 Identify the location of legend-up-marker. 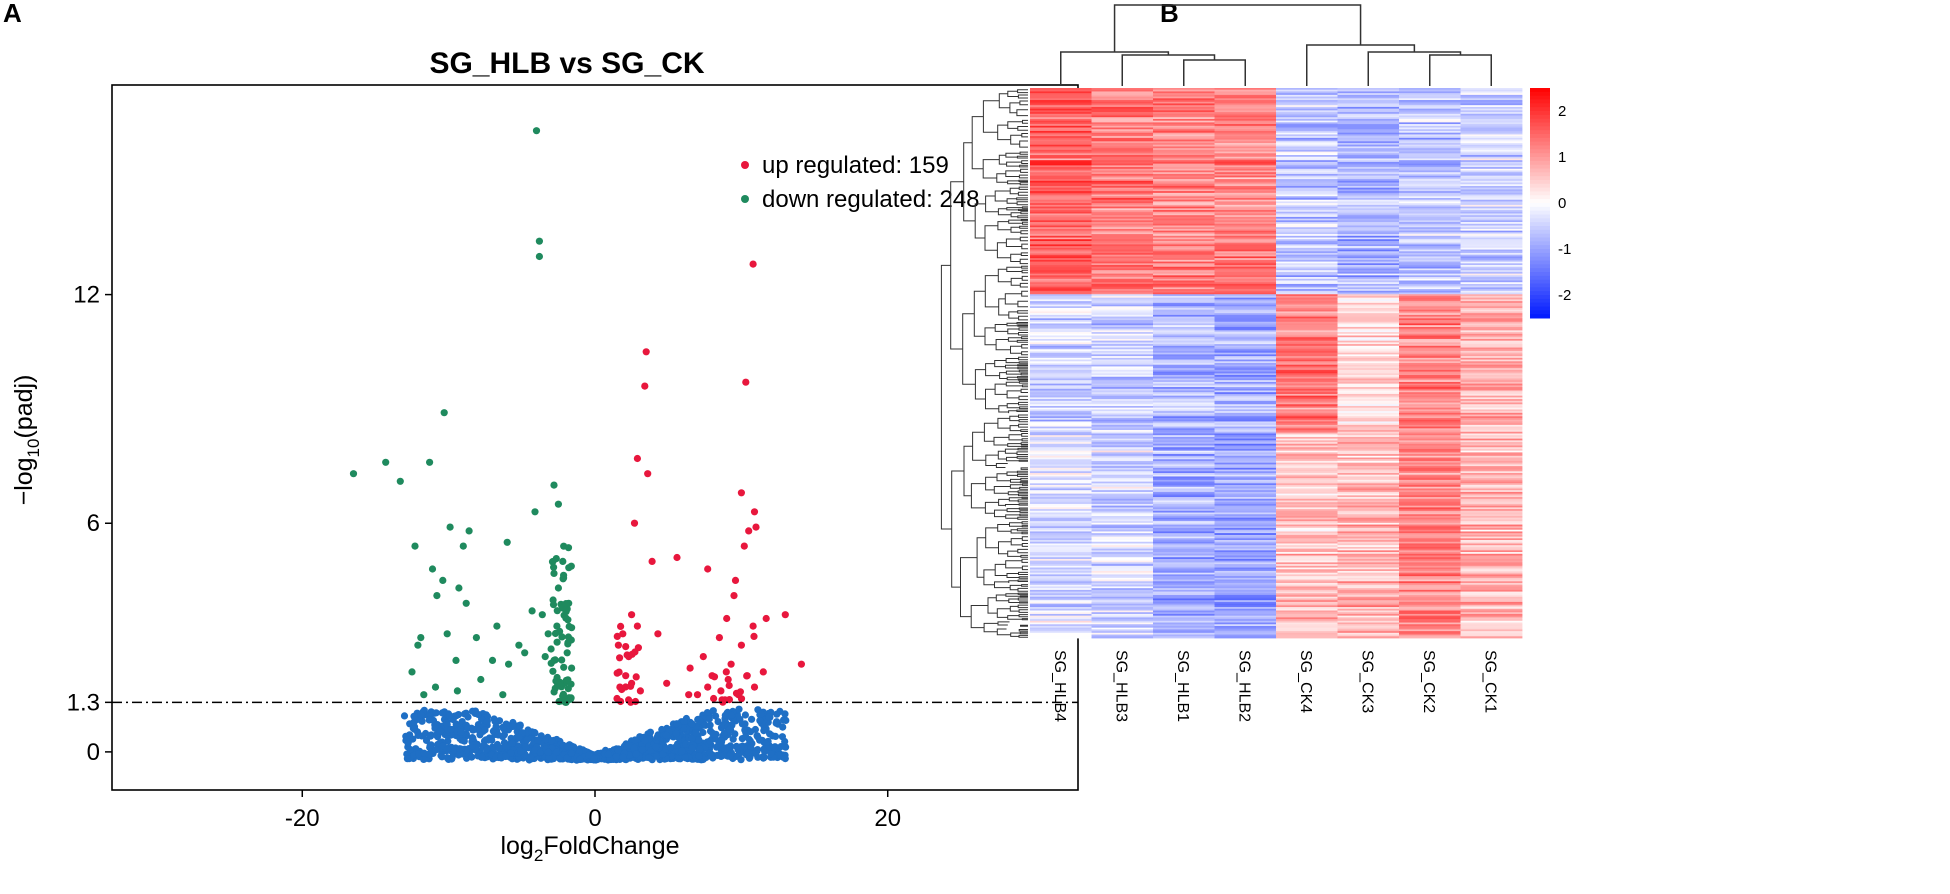
(745, 165).